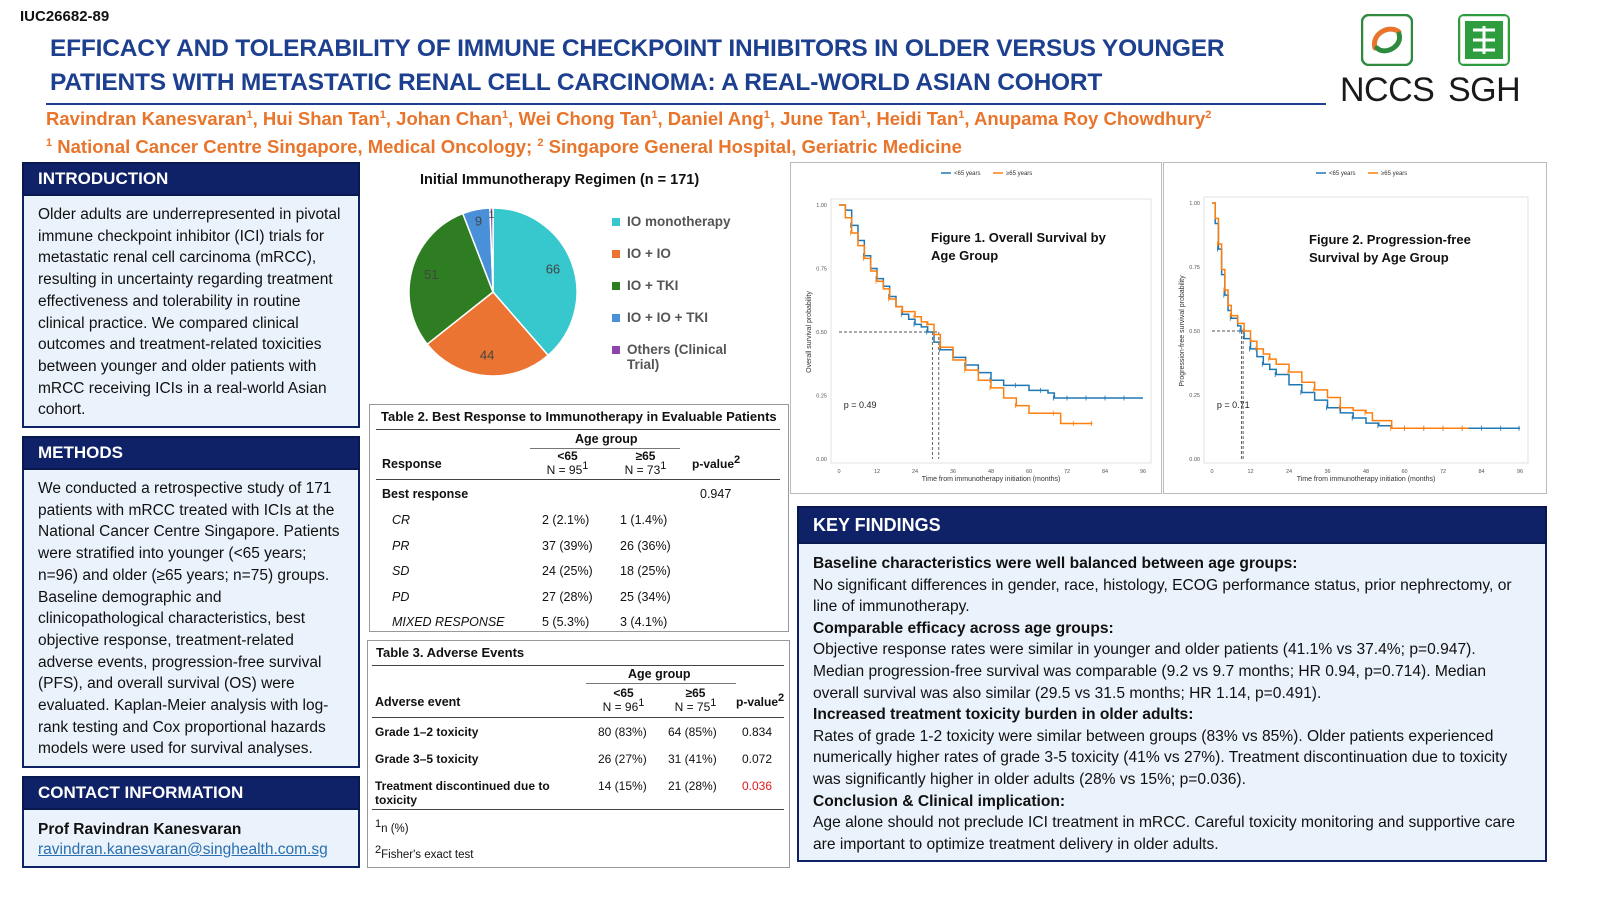 This screenshot has width=1600, height=900. What do you see at coordinates (378, 850) in the screenshot?
I see `table3-foot2-sup: 2` at bounding box center [378, 850].